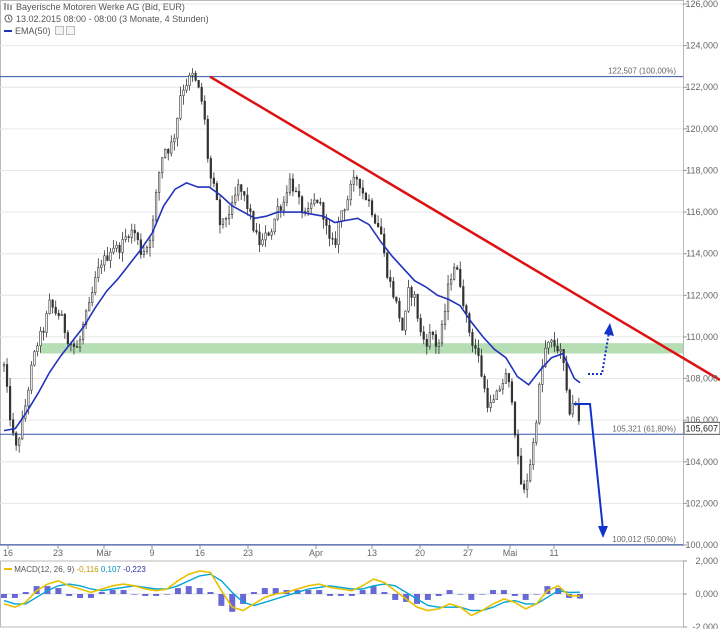 The height and width of the screenshot is (629, 720). What do you see at coordinates (702, 170) in the screenshot?
I see `y-tick-label: 118,000` at bounding box center [702, 170].